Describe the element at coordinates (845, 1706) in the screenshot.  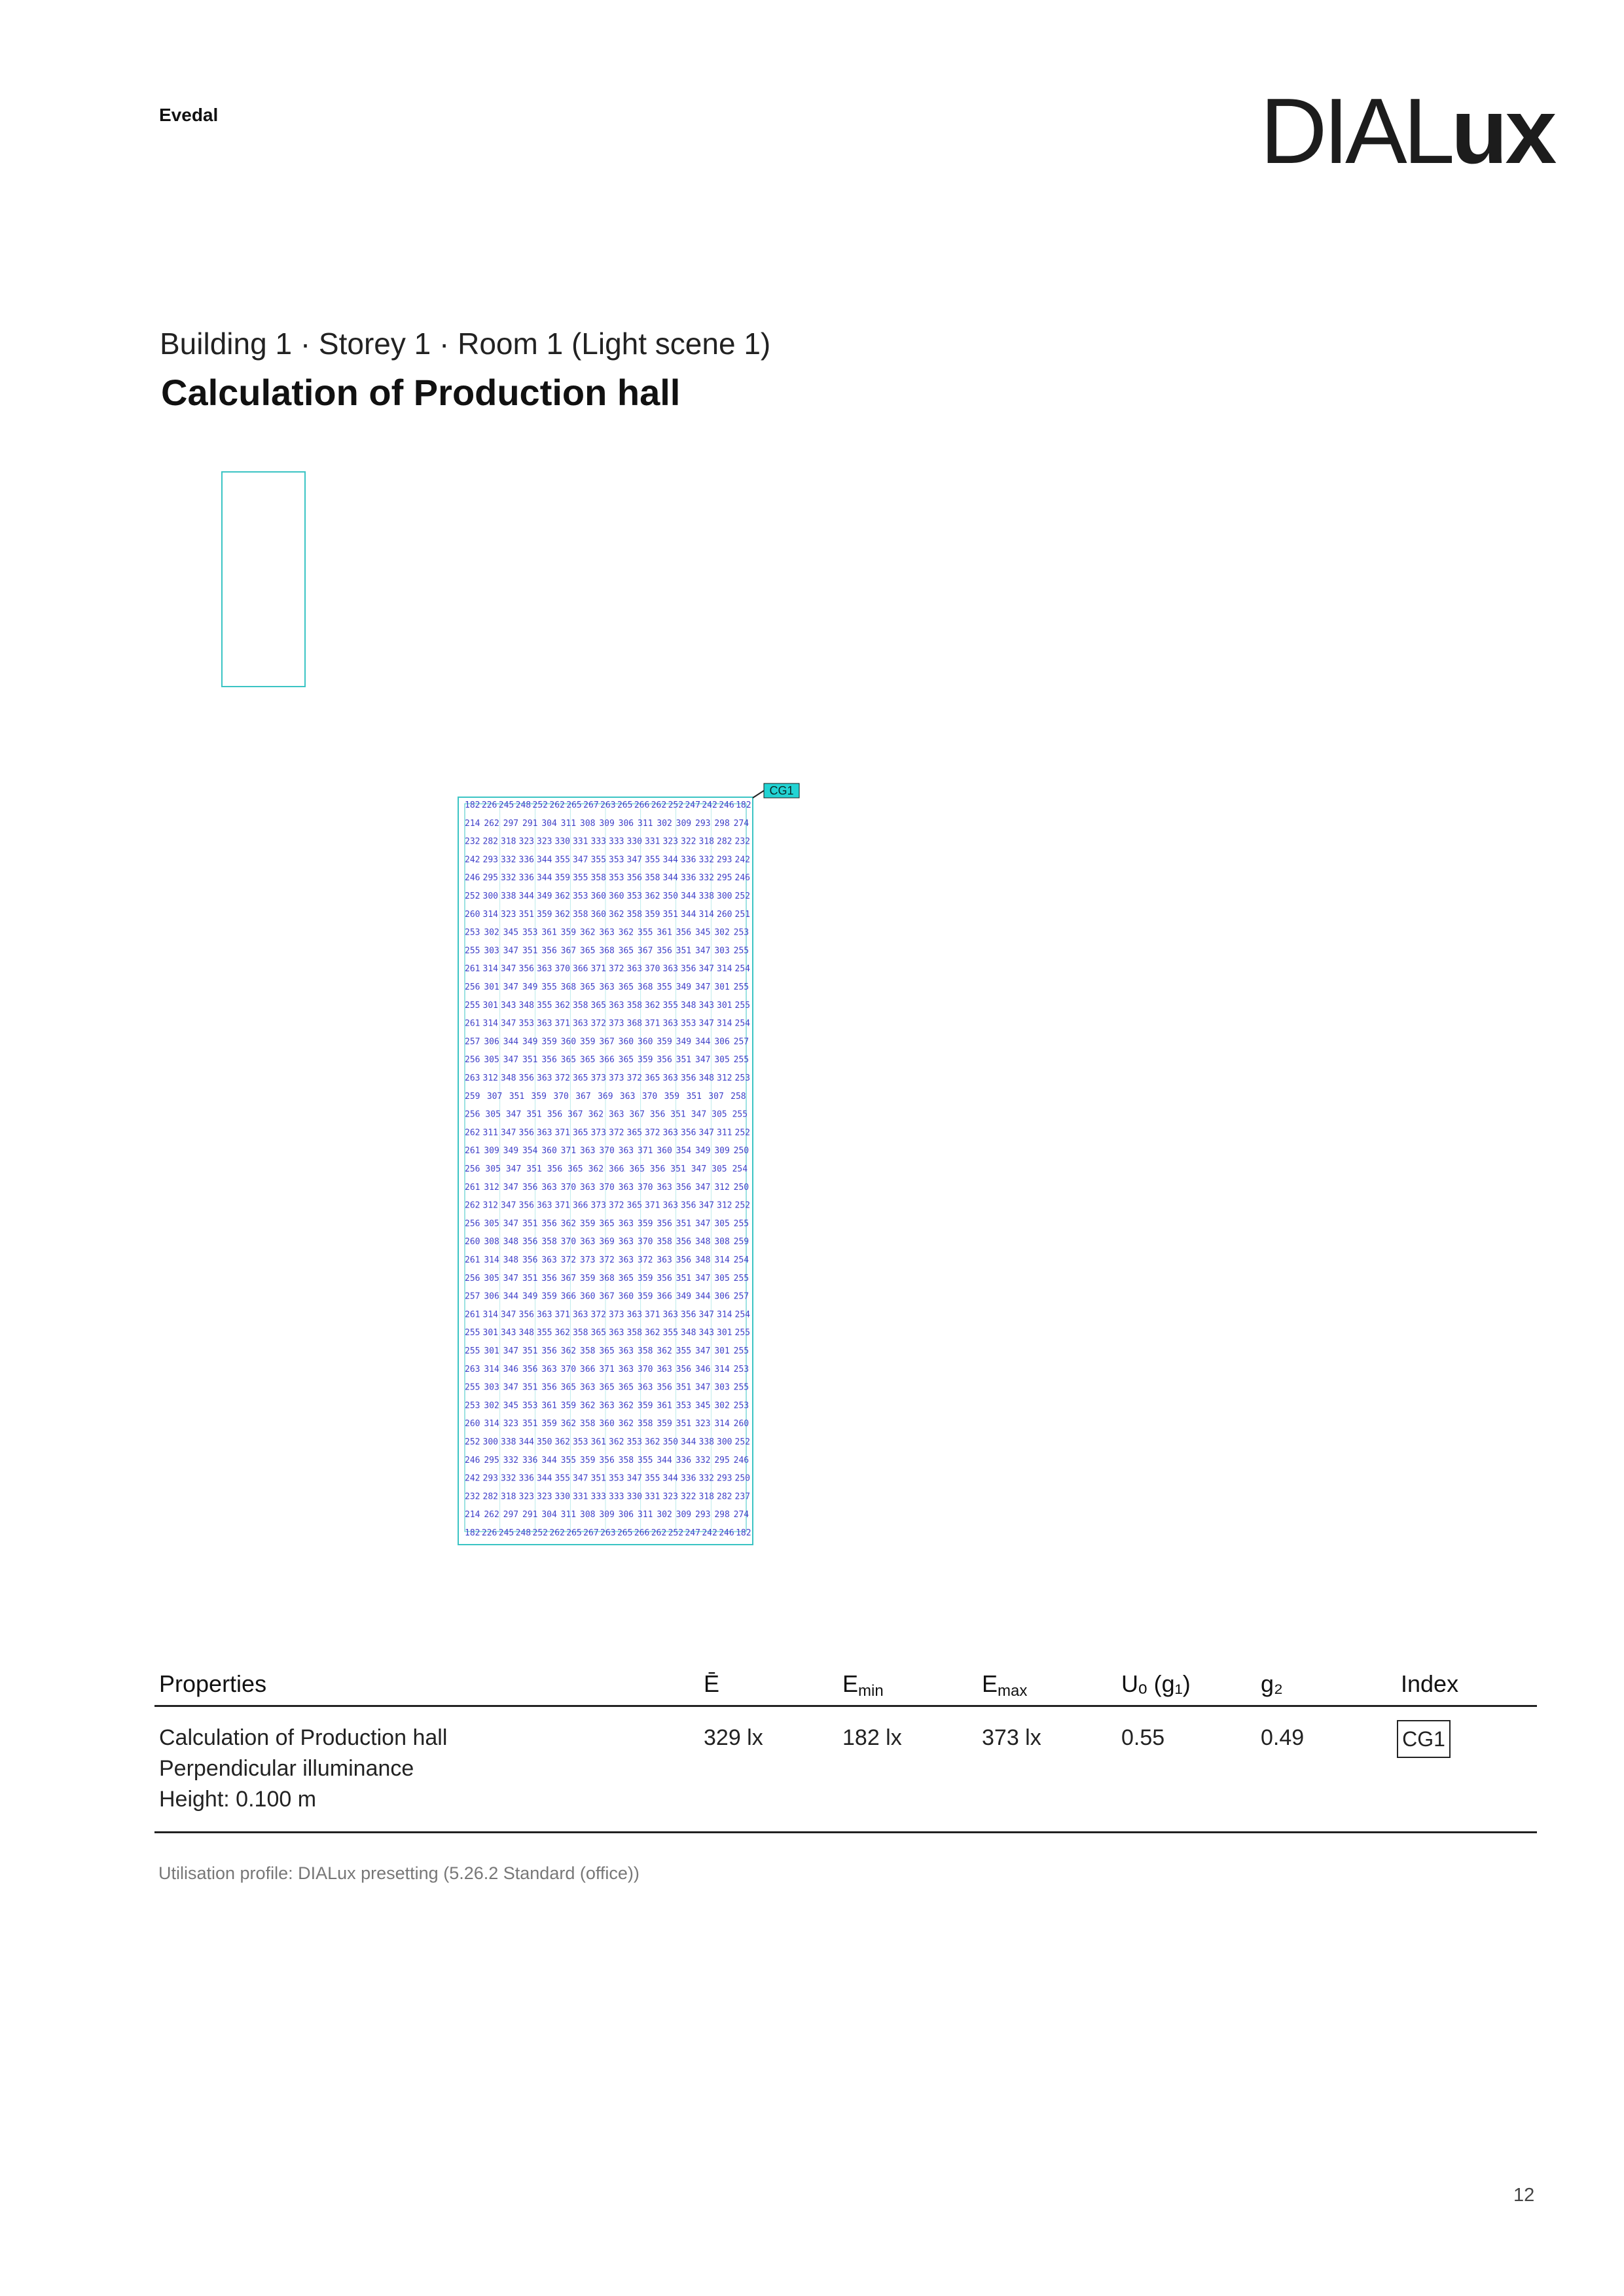
I see `table-header-rule` at that location.